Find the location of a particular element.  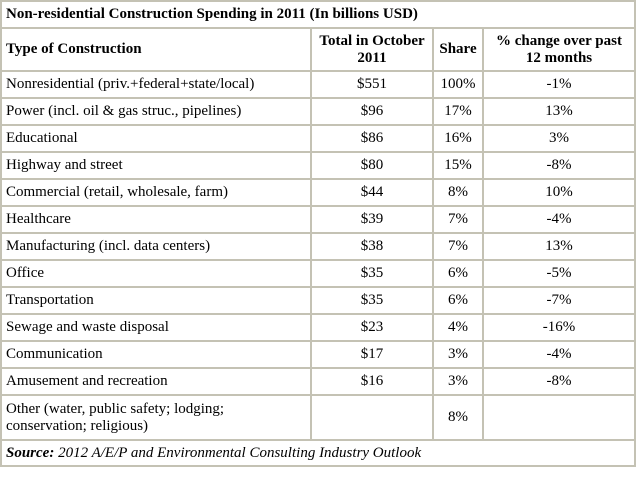

type-cell: Office is located at coordinates (156, 273).